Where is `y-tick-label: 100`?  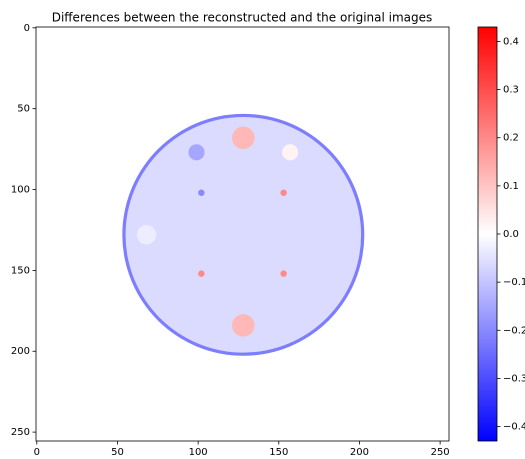
y-tick-label: 100 is located at coordinates (20, 190).